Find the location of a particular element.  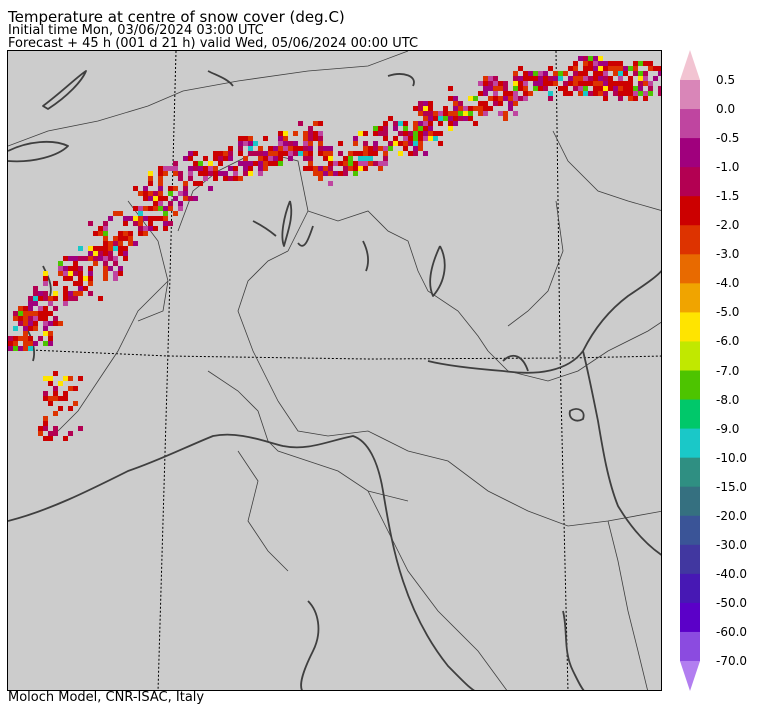

lake-como is located at coordinates (305, 236).